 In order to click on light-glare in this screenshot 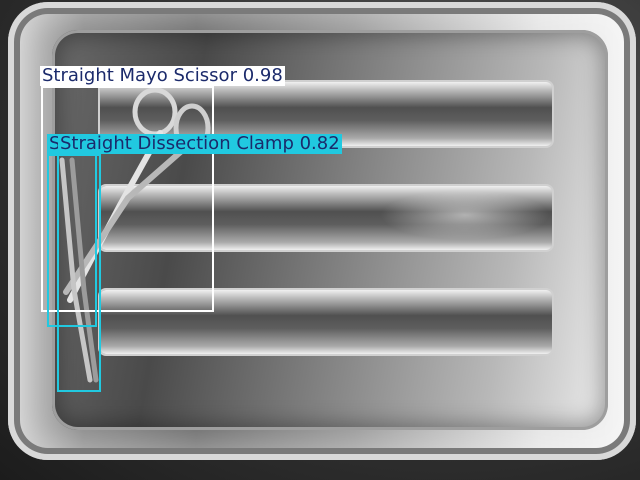, I will do `click(465, 215)`.